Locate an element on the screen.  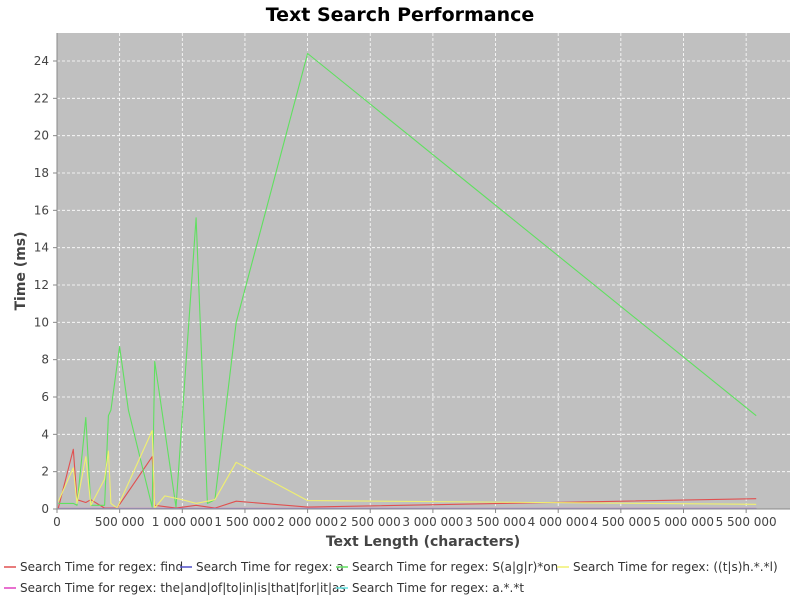
legend-item-label: Search Time for regex: a is located at coordinates (270, 567).